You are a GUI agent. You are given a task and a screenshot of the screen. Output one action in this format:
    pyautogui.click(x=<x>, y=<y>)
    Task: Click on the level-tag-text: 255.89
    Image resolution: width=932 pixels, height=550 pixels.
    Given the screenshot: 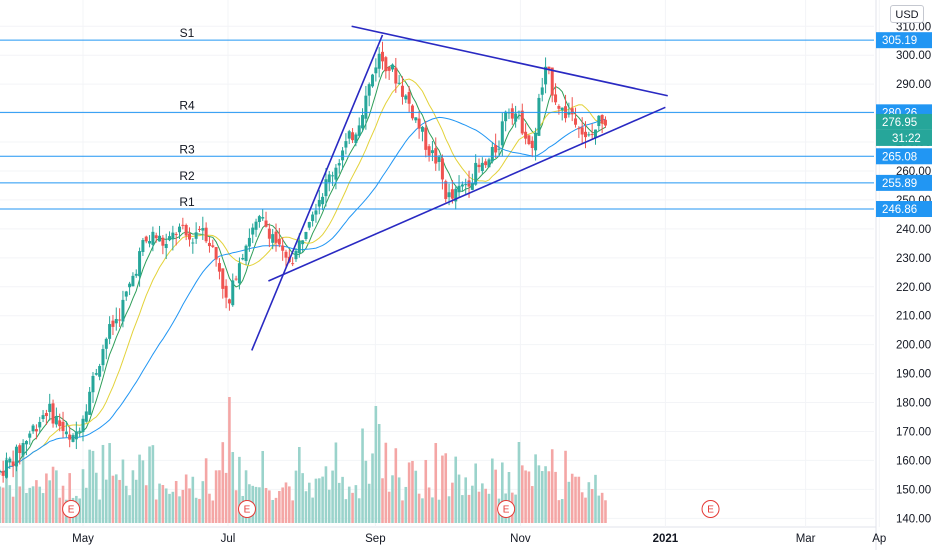 What is the action you would take?
    pyautogui.click(x=899, y=184)
    